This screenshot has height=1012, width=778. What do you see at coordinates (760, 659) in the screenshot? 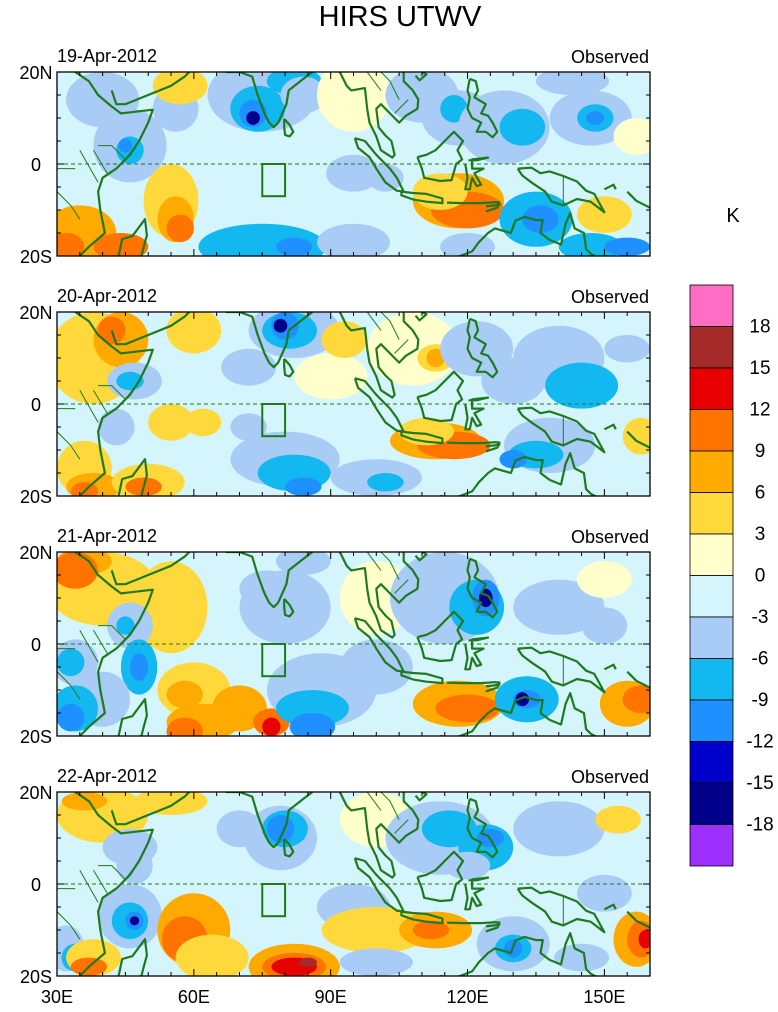
I see `colorbar-label: -6` at bounding box center [760, 659].